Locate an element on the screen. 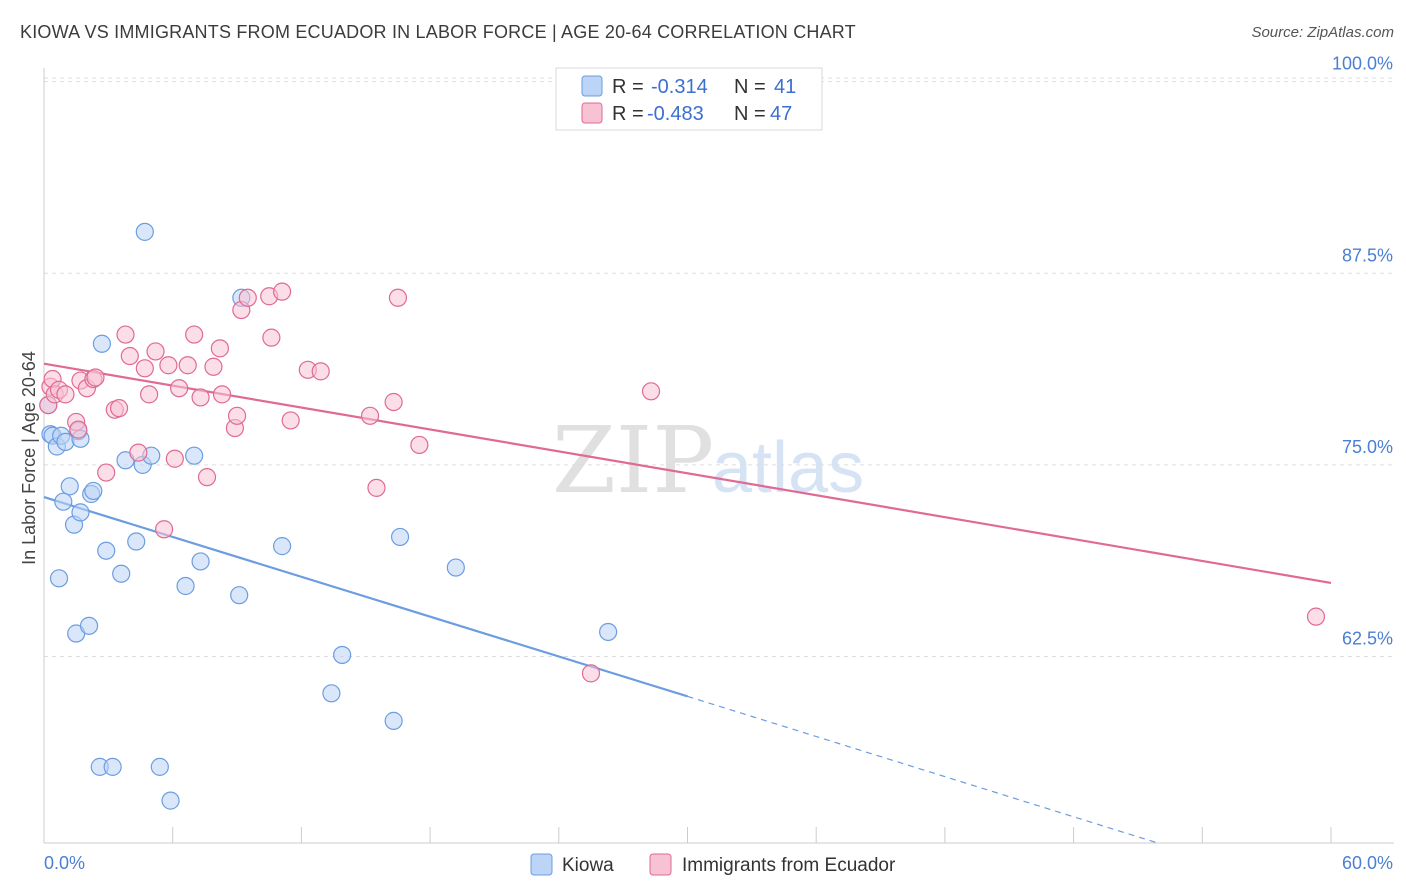 This screenshot has width=1406, height=892. bottom-legend-kiowa-label: Kiowa is located at coordinates (588, 865).